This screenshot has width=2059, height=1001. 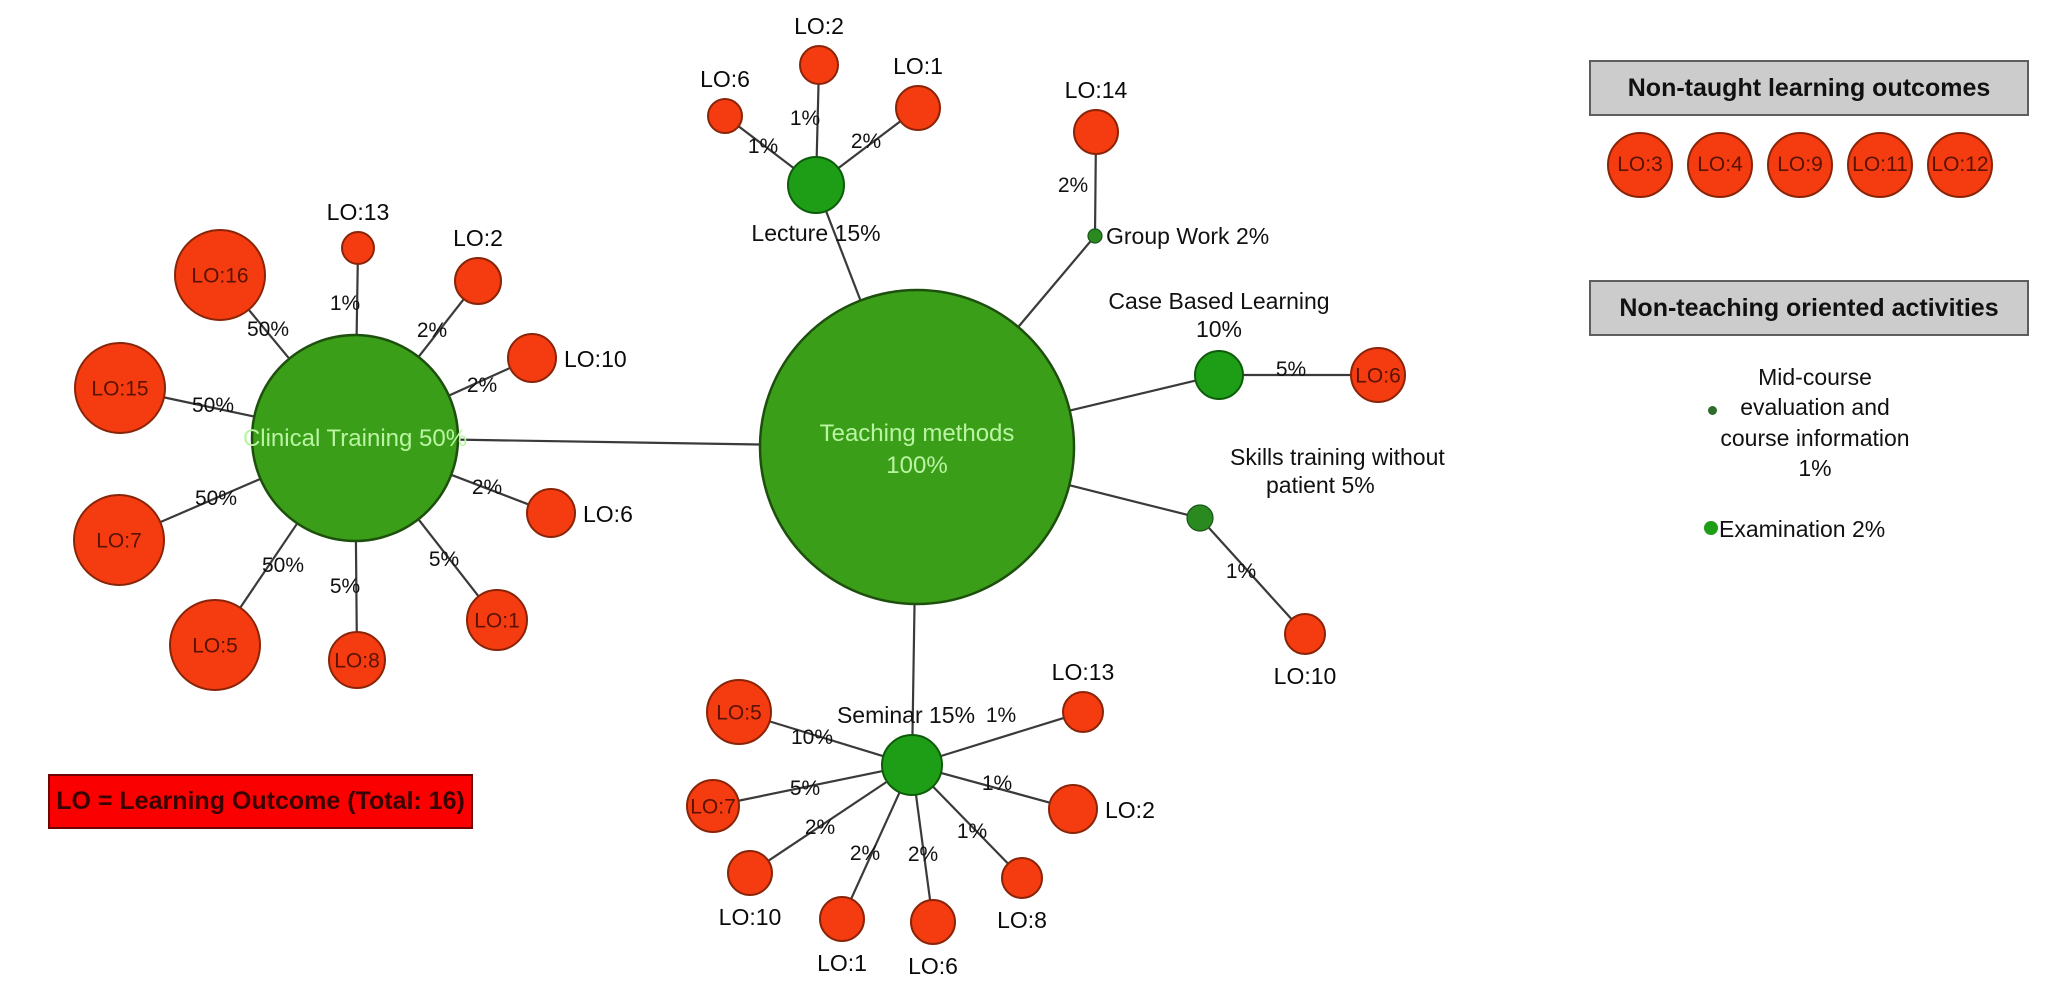 What do you see at coordinates (820, 827) in the screenshot?
I see `edge-weight-LO10-18: 2%` at bounding box center [820, 827].